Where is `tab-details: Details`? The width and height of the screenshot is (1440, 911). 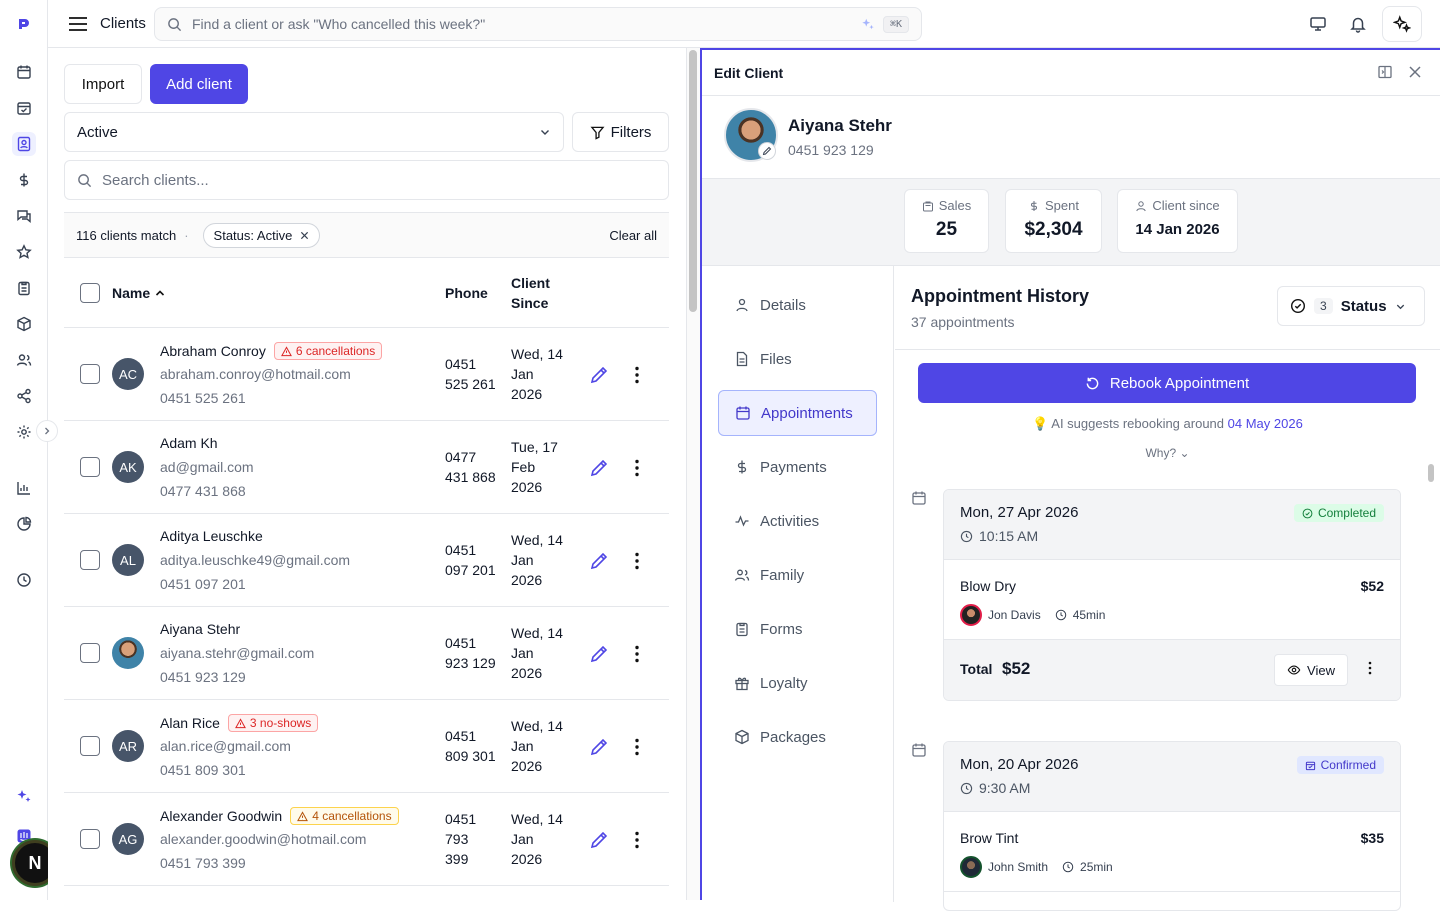 tab-details: Details is located at coordinates (797, 305).